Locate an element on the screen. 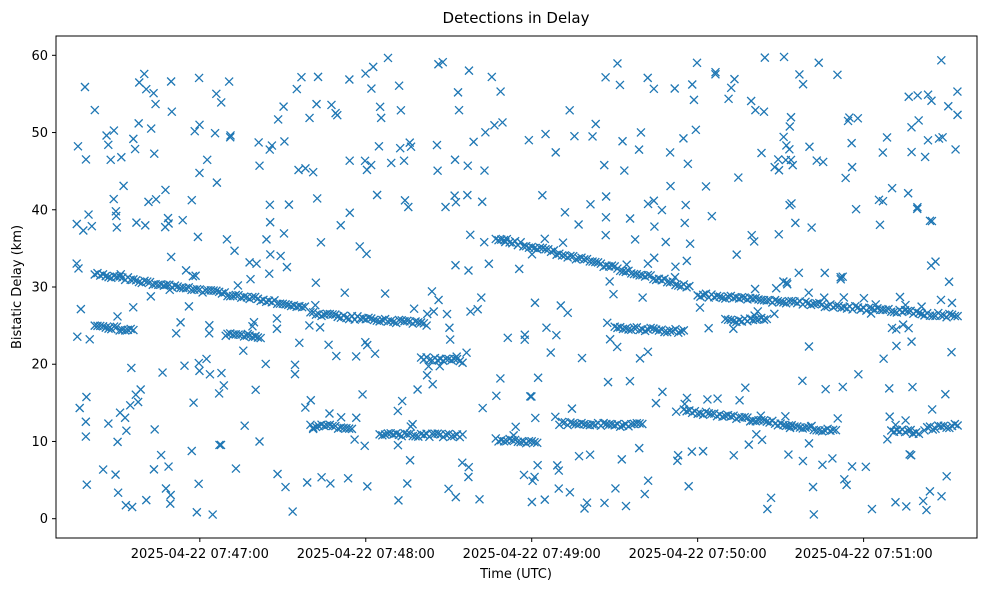 The width and height of the screenshot is (989, 590). y-tick-label: 40 is located at coordinates (39, 210).